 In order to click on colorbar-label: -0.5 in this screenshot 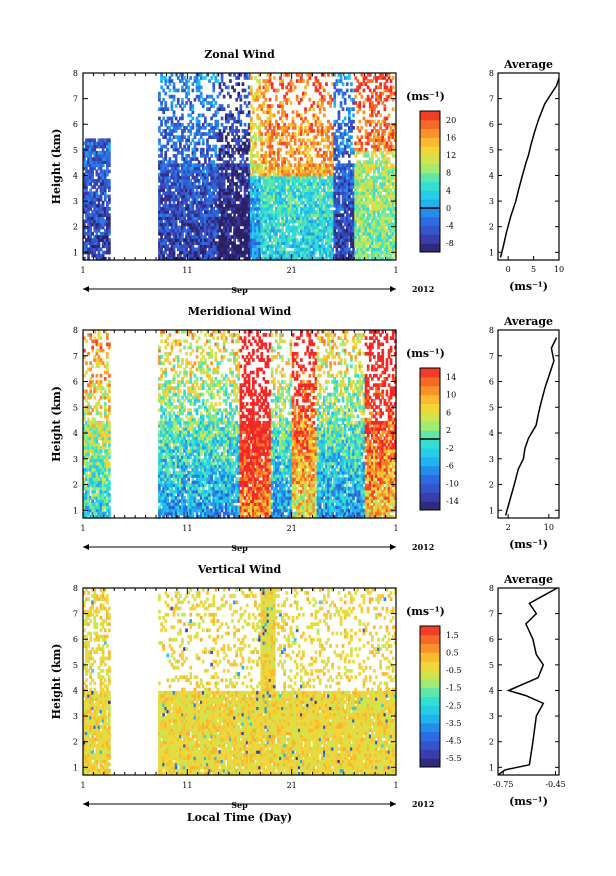, I will do `click(453, 670)`.